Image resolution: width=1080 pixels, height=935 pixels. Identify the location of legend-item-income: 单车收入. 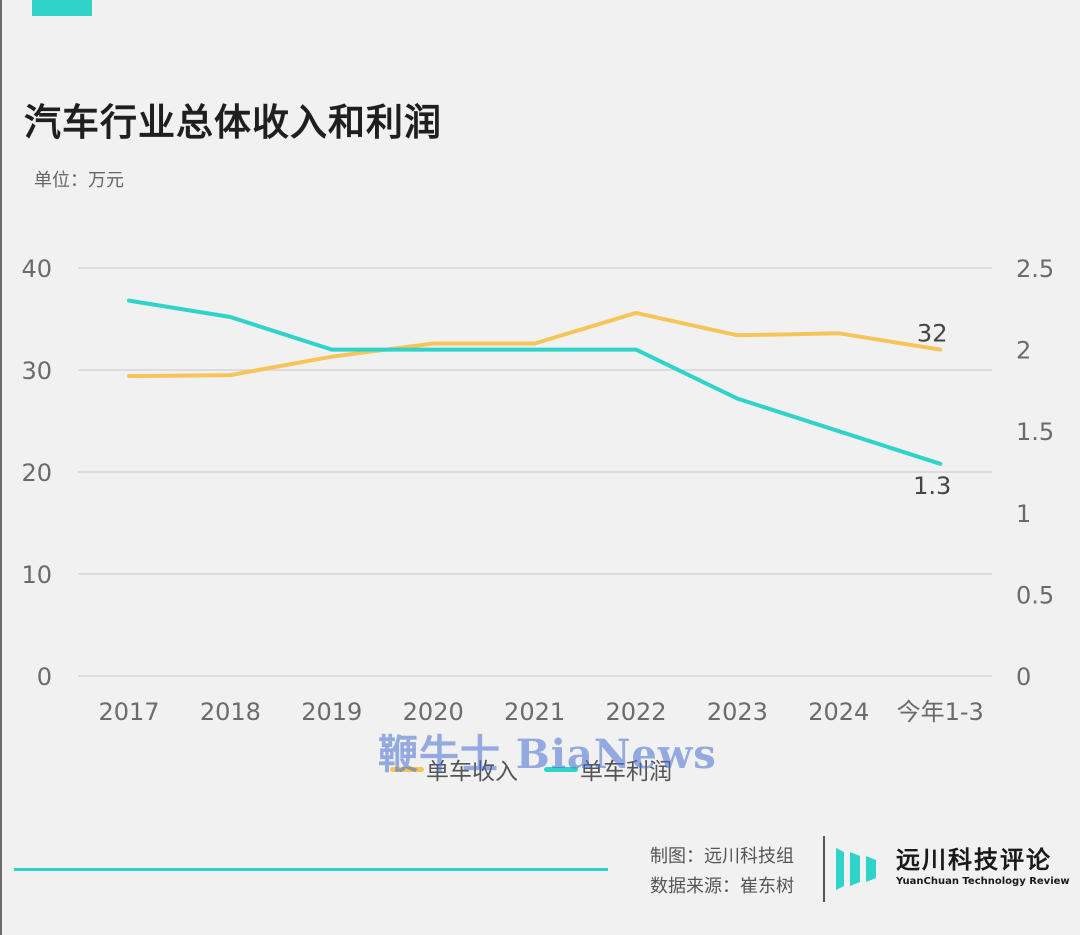
(454, 769).